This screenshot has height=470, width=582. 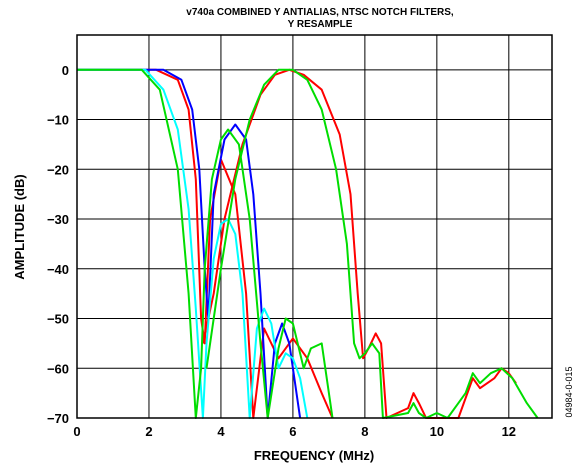 What do you see at coordinates (320, 24) in the screenshot?
I see `chart-subtitle: Y RESAMPLE` at bounding box center [320, 24].